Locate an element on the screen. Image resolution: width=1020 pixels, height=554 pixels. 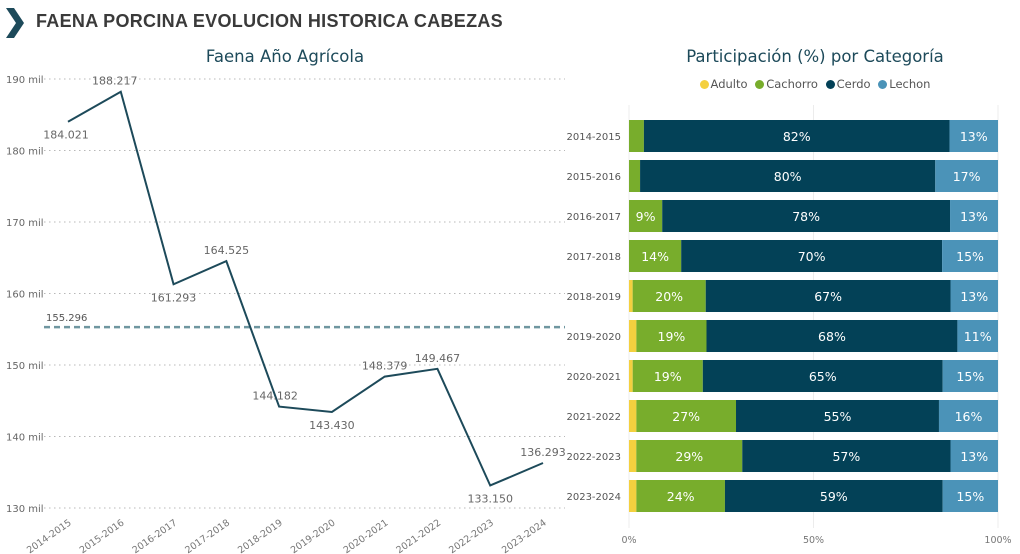
legend-label: Cachorro is located at coordinates (792, 84).